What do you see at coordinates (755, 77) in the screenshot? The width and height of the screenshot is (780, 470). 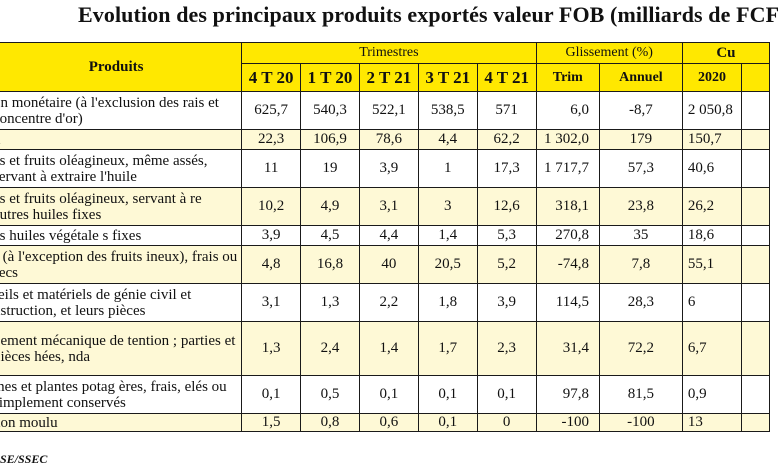 I see `header-cumul-next` at bounding box center [755, 77].